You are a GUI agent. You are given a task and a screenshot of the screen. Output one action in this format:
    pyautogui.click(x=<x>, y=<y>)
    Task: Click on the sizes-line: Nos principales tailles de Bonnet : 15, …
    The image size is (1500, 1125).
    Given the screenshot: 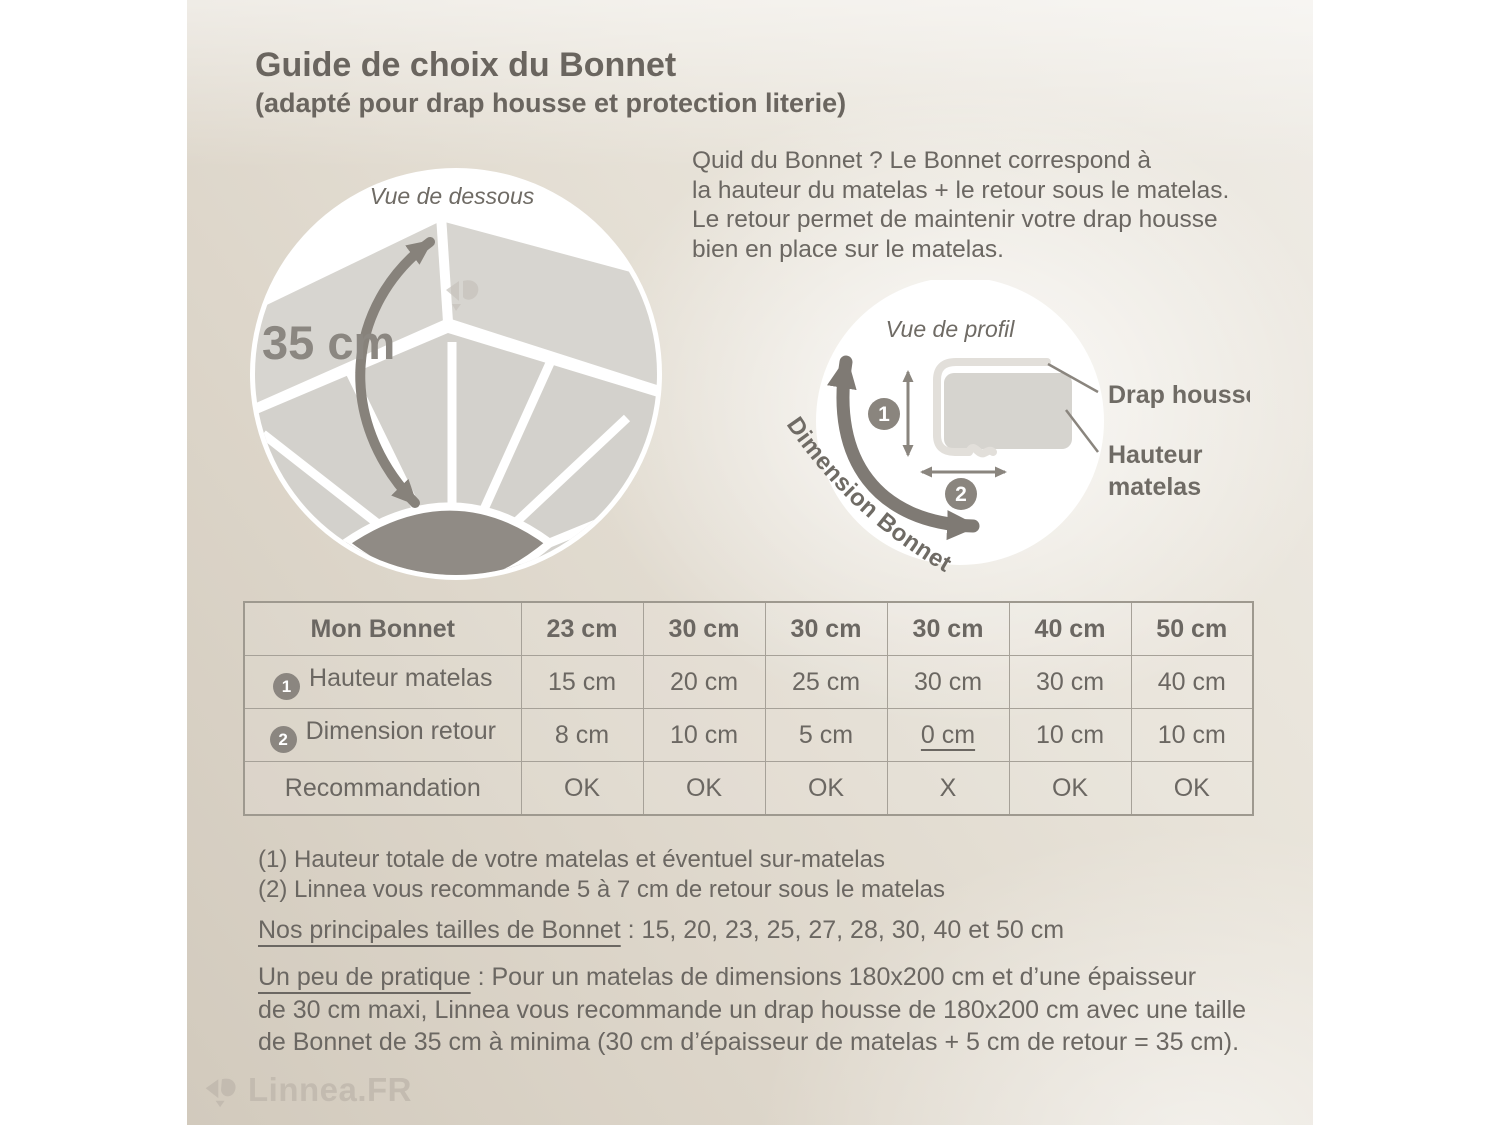 What is the action you would take?
    pyautogui.click(x=661, y=930)
    